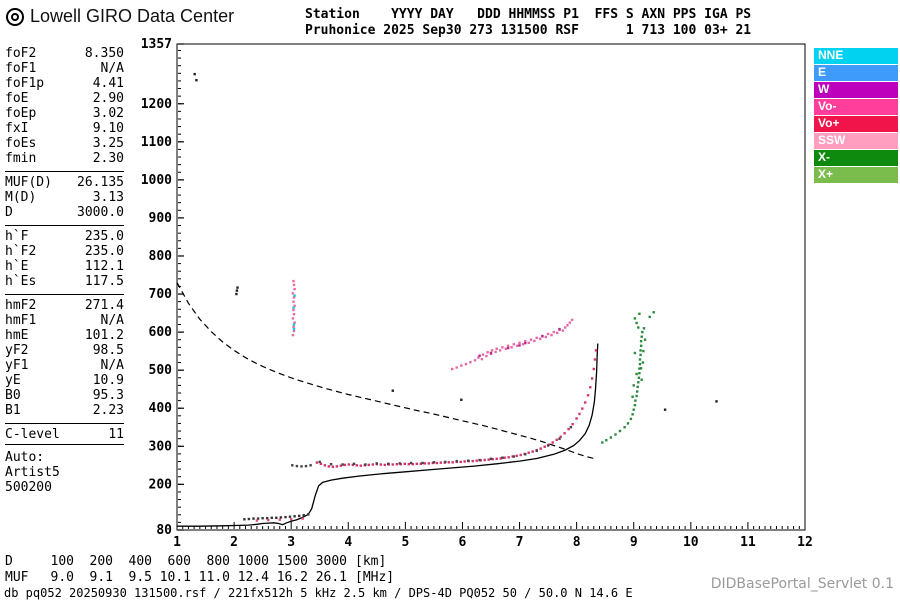  I want to click on param-label: B1, so click(13, 410).